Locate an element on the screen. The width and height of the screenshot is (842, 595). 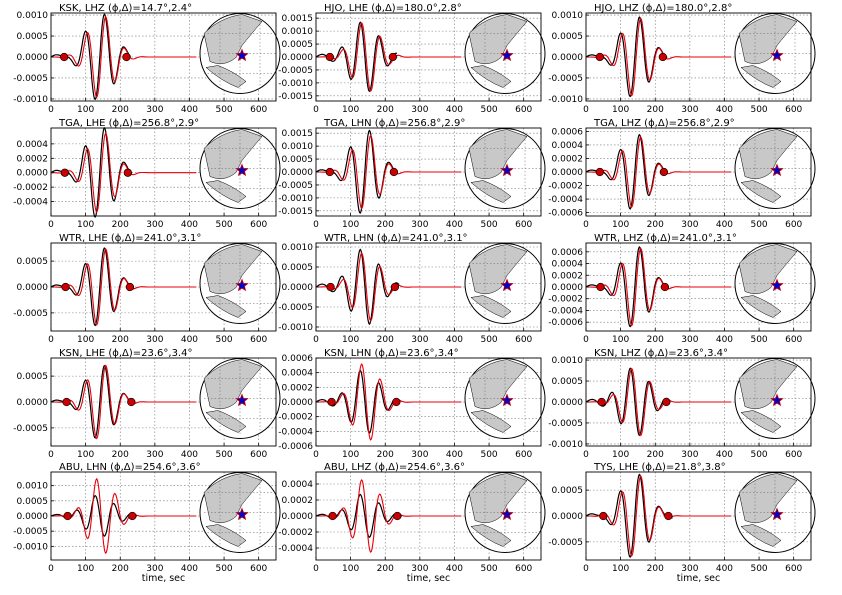
y-tick-label: 0.0006 is located at coordinates (298, 359).